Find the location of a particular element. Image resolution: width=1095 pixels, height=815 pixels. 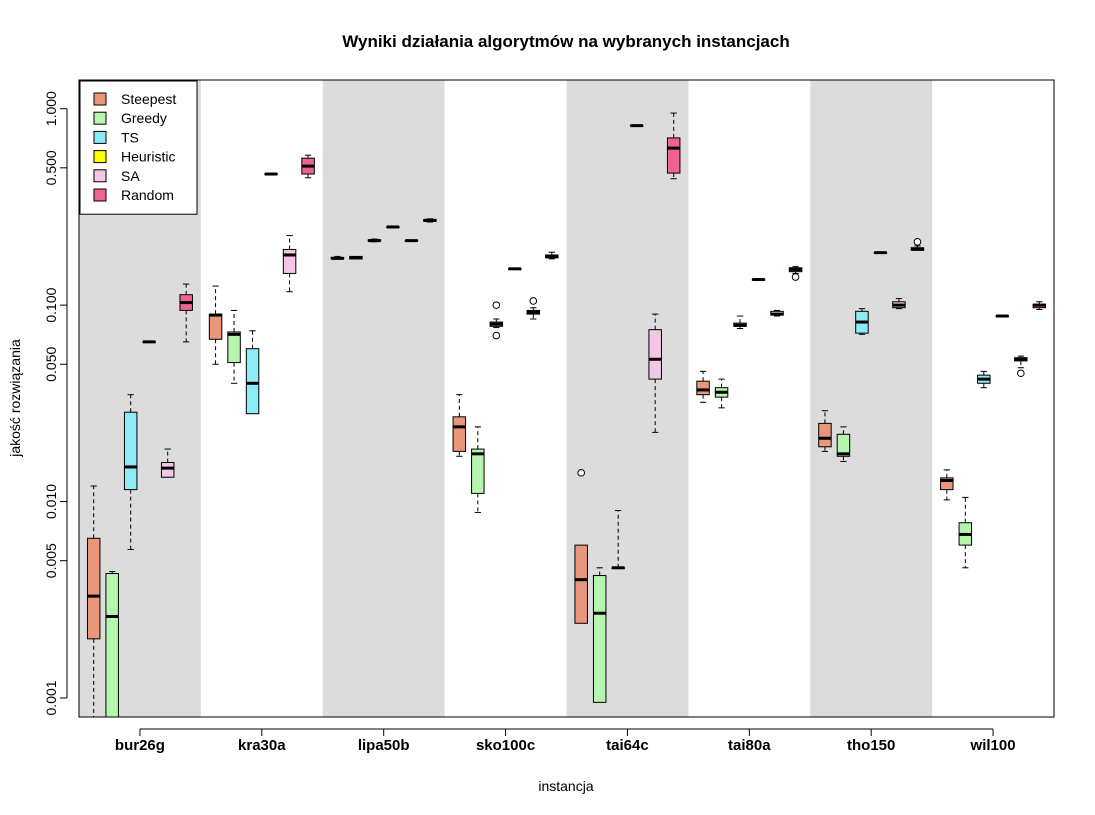

box-wil100-greedy is located at coordinates (965, 532).